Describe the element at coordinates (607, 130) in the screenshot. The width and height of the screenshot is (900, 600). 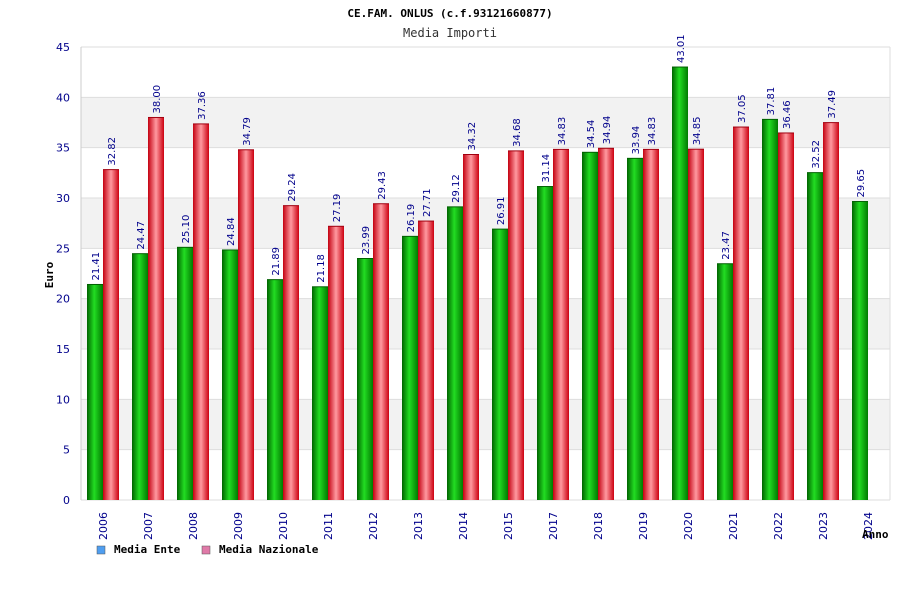
I see `data-label: 34.94` at that location.